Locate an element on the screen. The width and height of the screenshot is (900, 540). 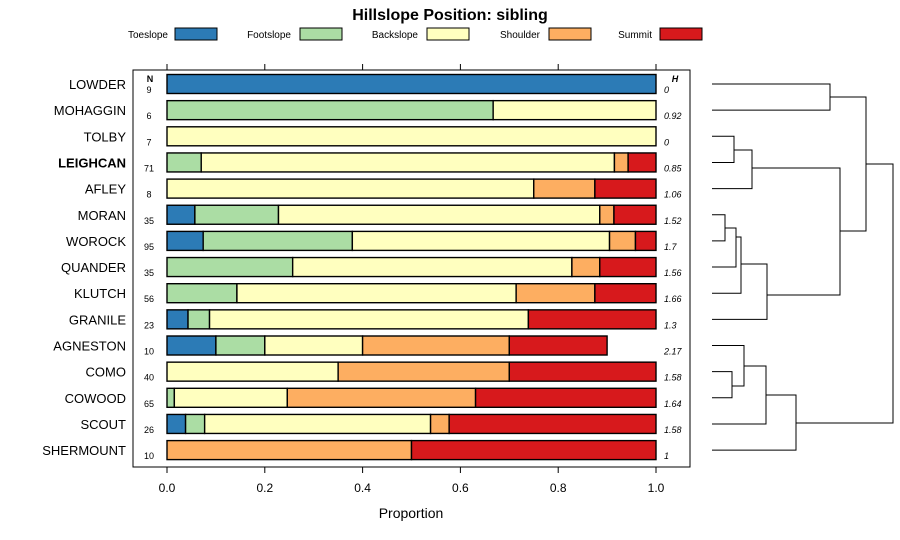
row-label-cowood: COWOOD is located at coordinates (95, 398).